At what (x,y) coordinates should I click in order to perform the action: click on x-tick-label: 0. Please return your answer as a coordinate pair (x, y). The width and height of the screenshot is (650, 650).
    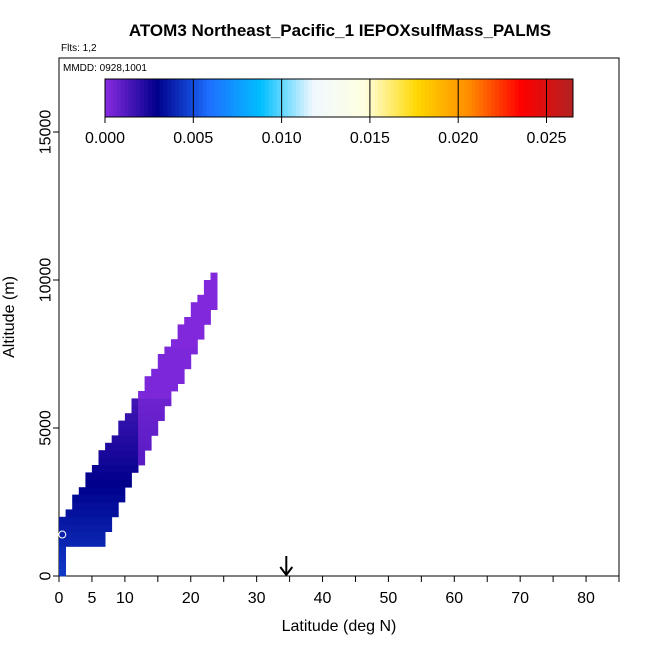
    Looking at the image, I should click on (59, 598).